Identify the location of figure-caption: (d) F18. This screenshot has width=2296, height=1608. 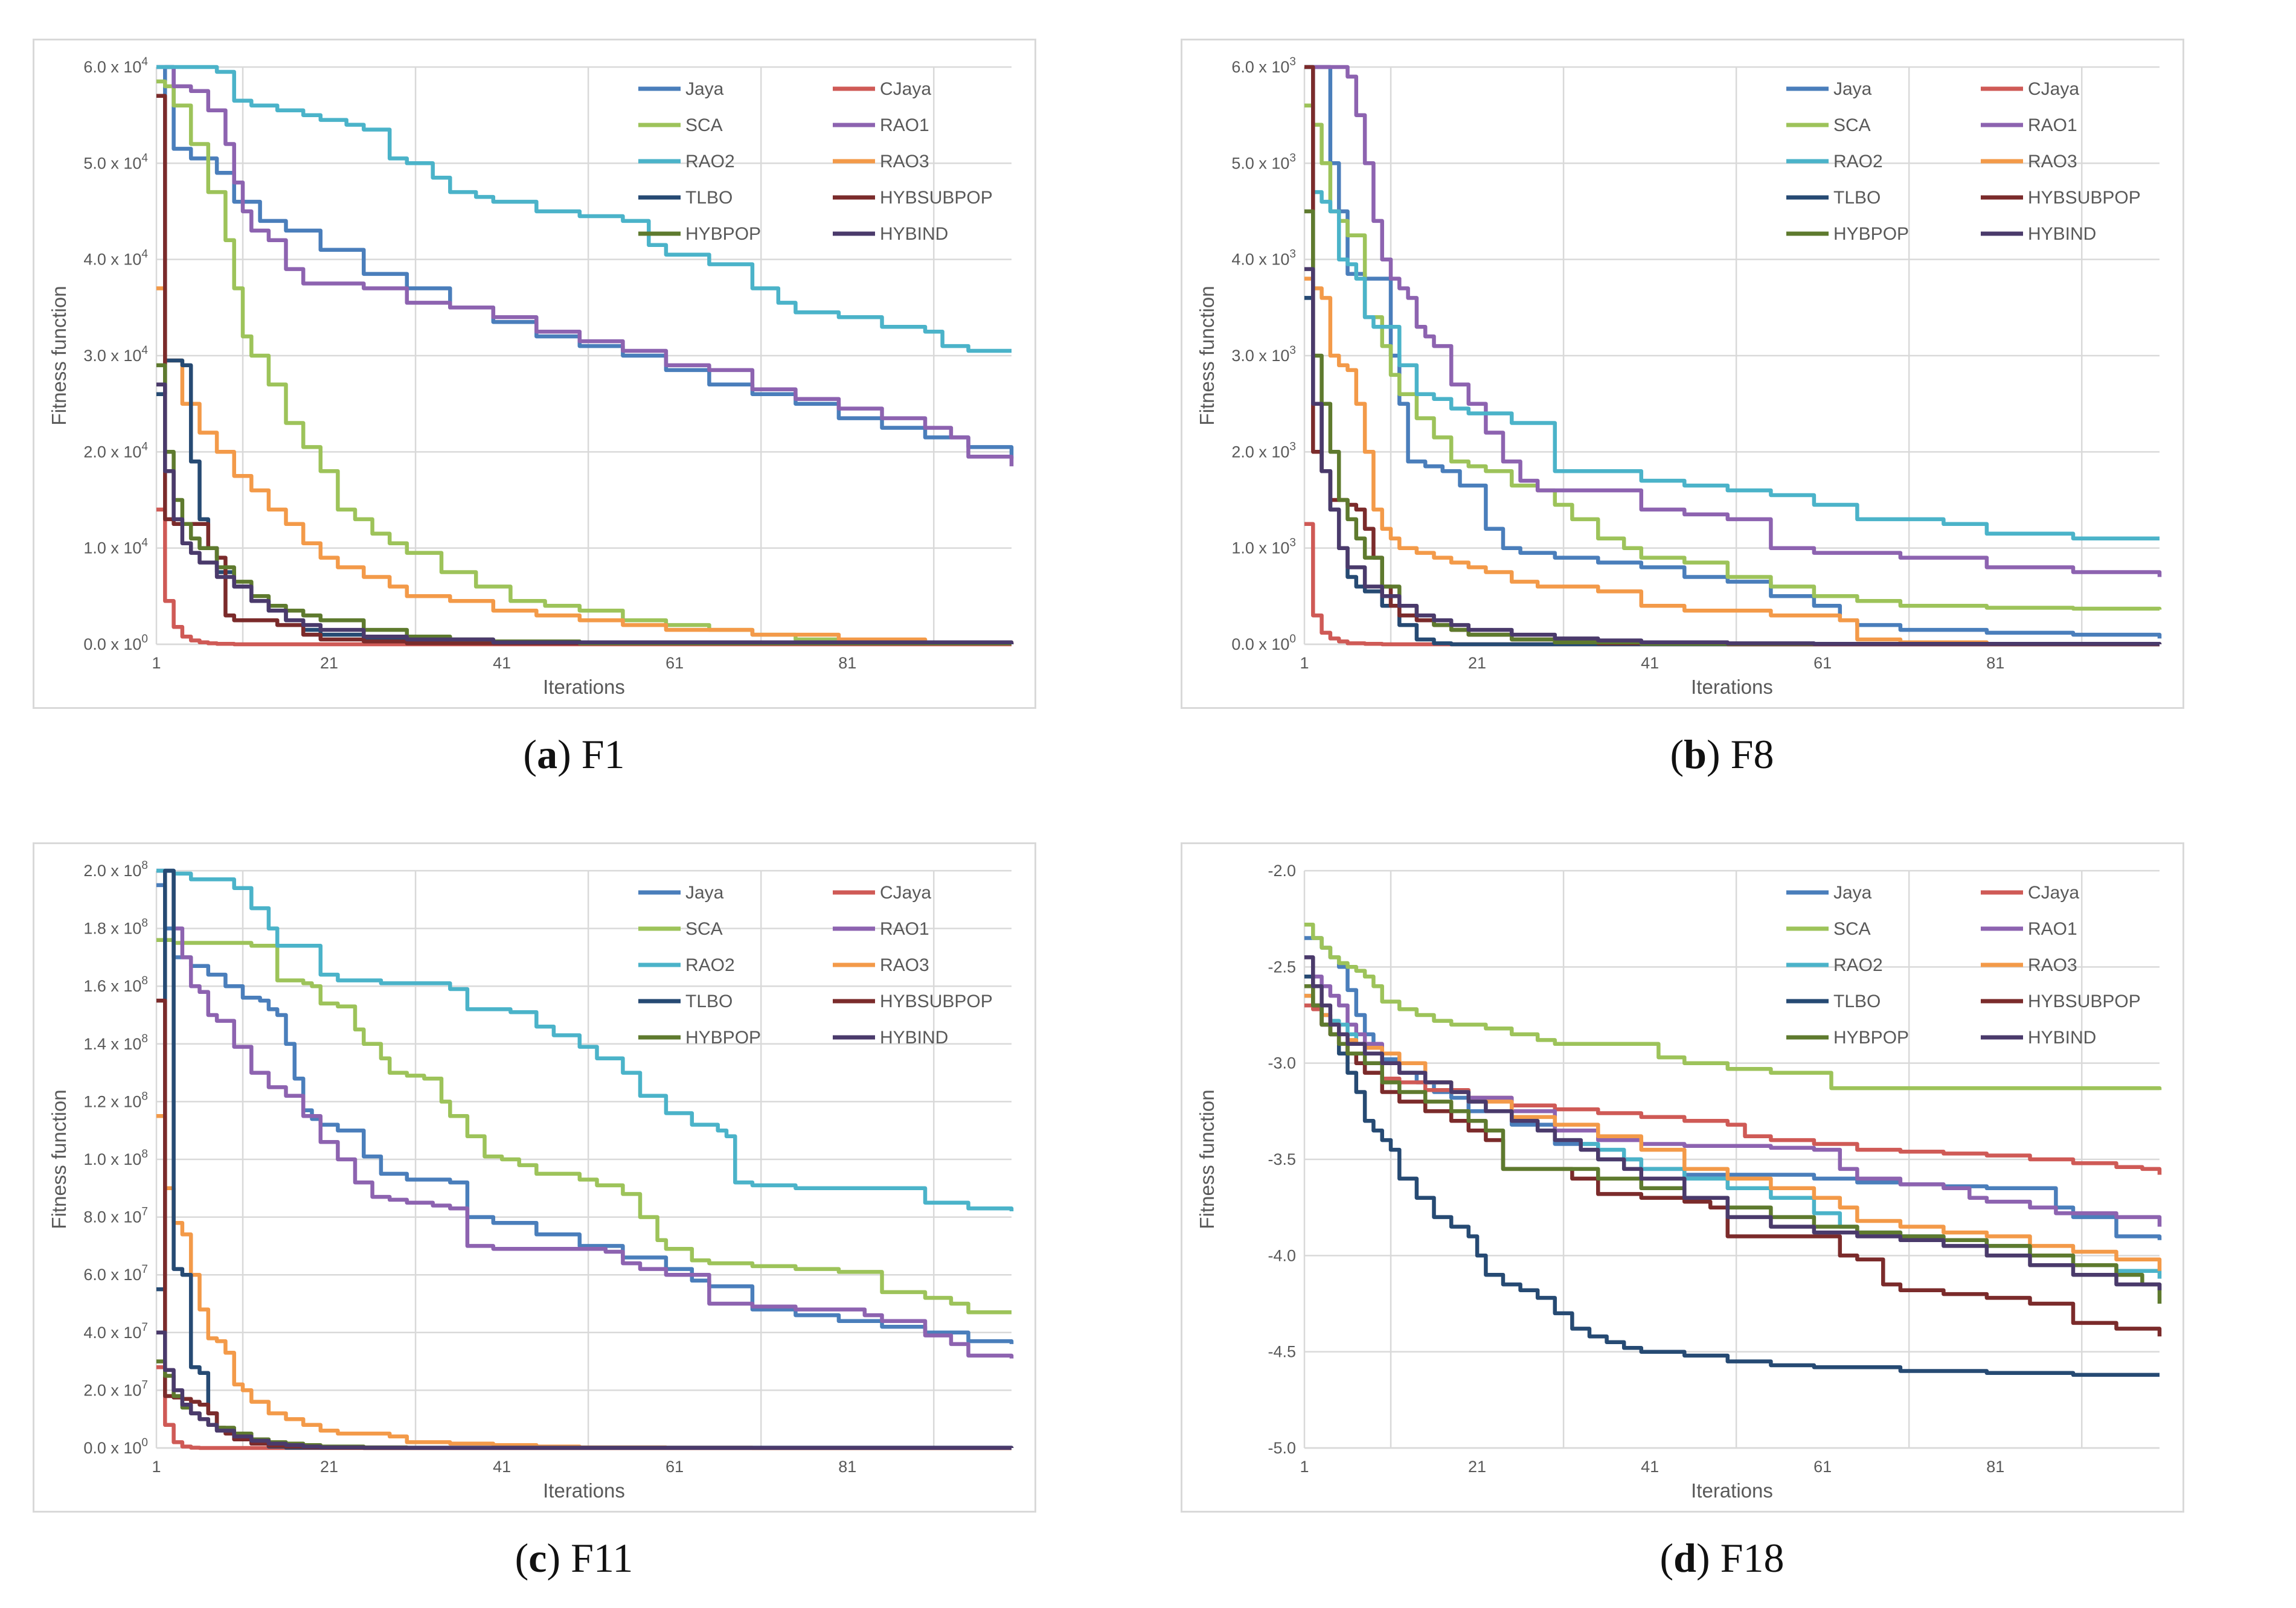
(1722, 1558).